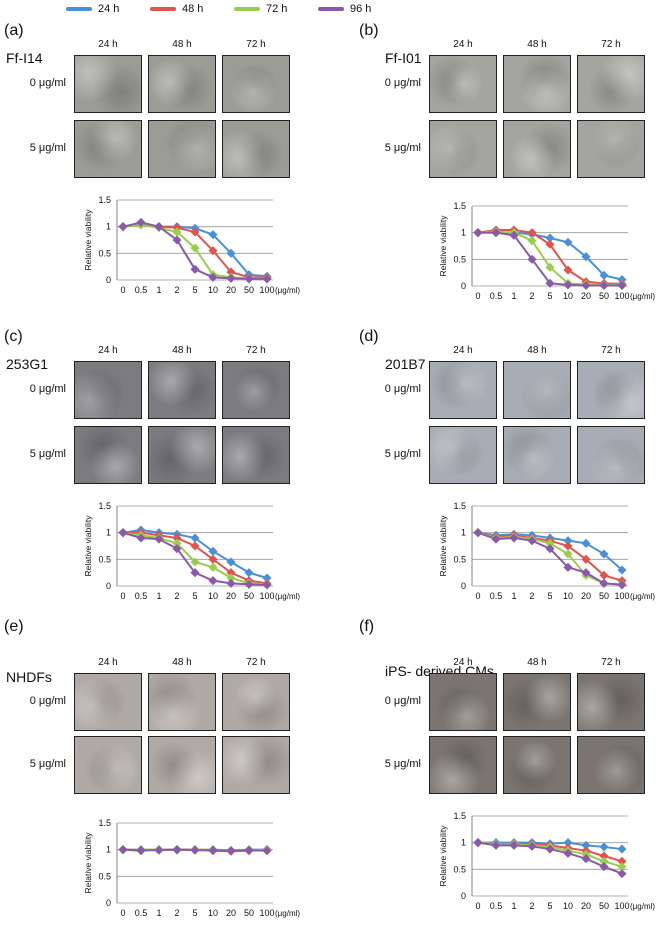 Image resolution: width=660 pixels, height=925 pixels. What do you see at coordinates (361, 9) in the screenshot?
I see `legend-label: 96 h` at bounding box center [361, 9].